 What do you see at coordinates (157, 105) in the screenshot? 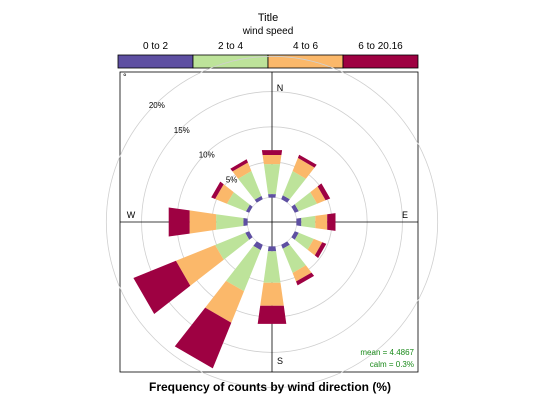
I see `radial-label-20: 20%` at bounding box center [157, 105].